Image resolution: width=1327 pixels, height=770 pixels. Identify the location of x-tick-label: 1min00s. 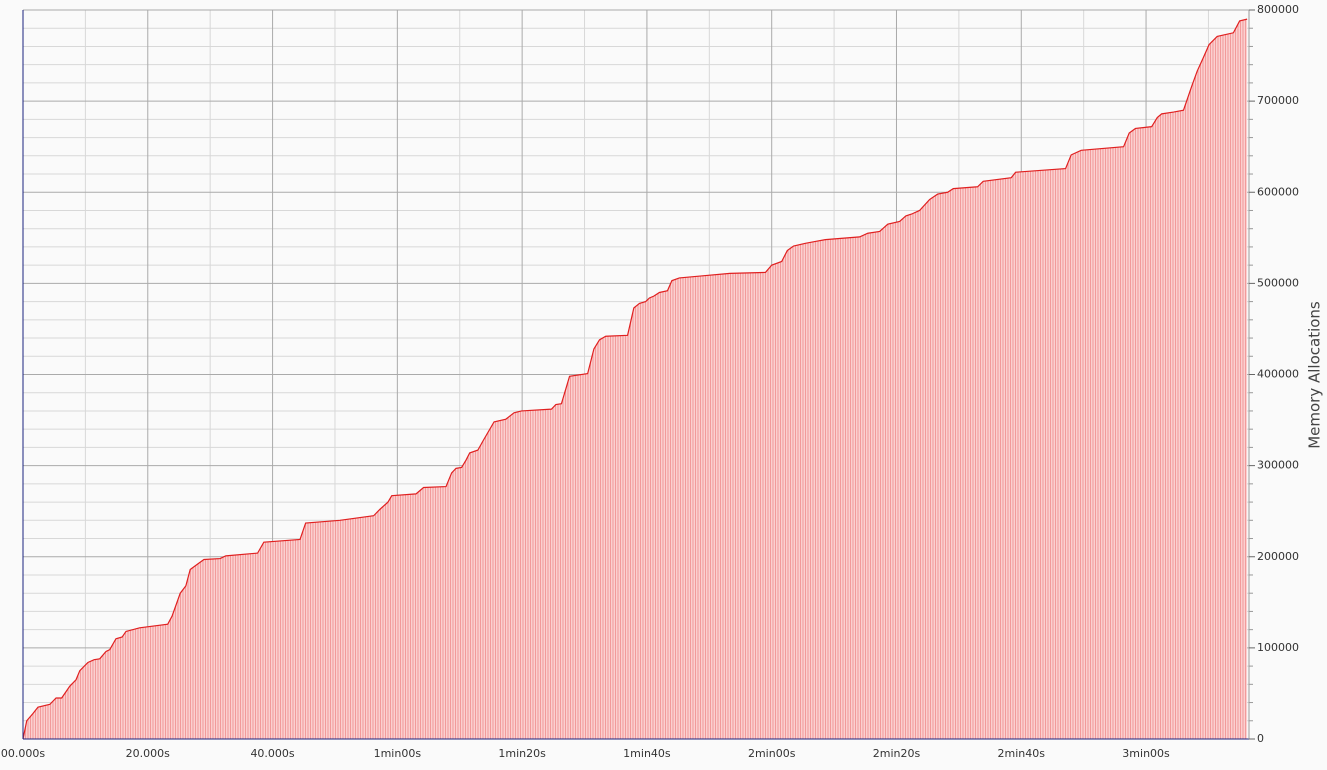
(398, 753).